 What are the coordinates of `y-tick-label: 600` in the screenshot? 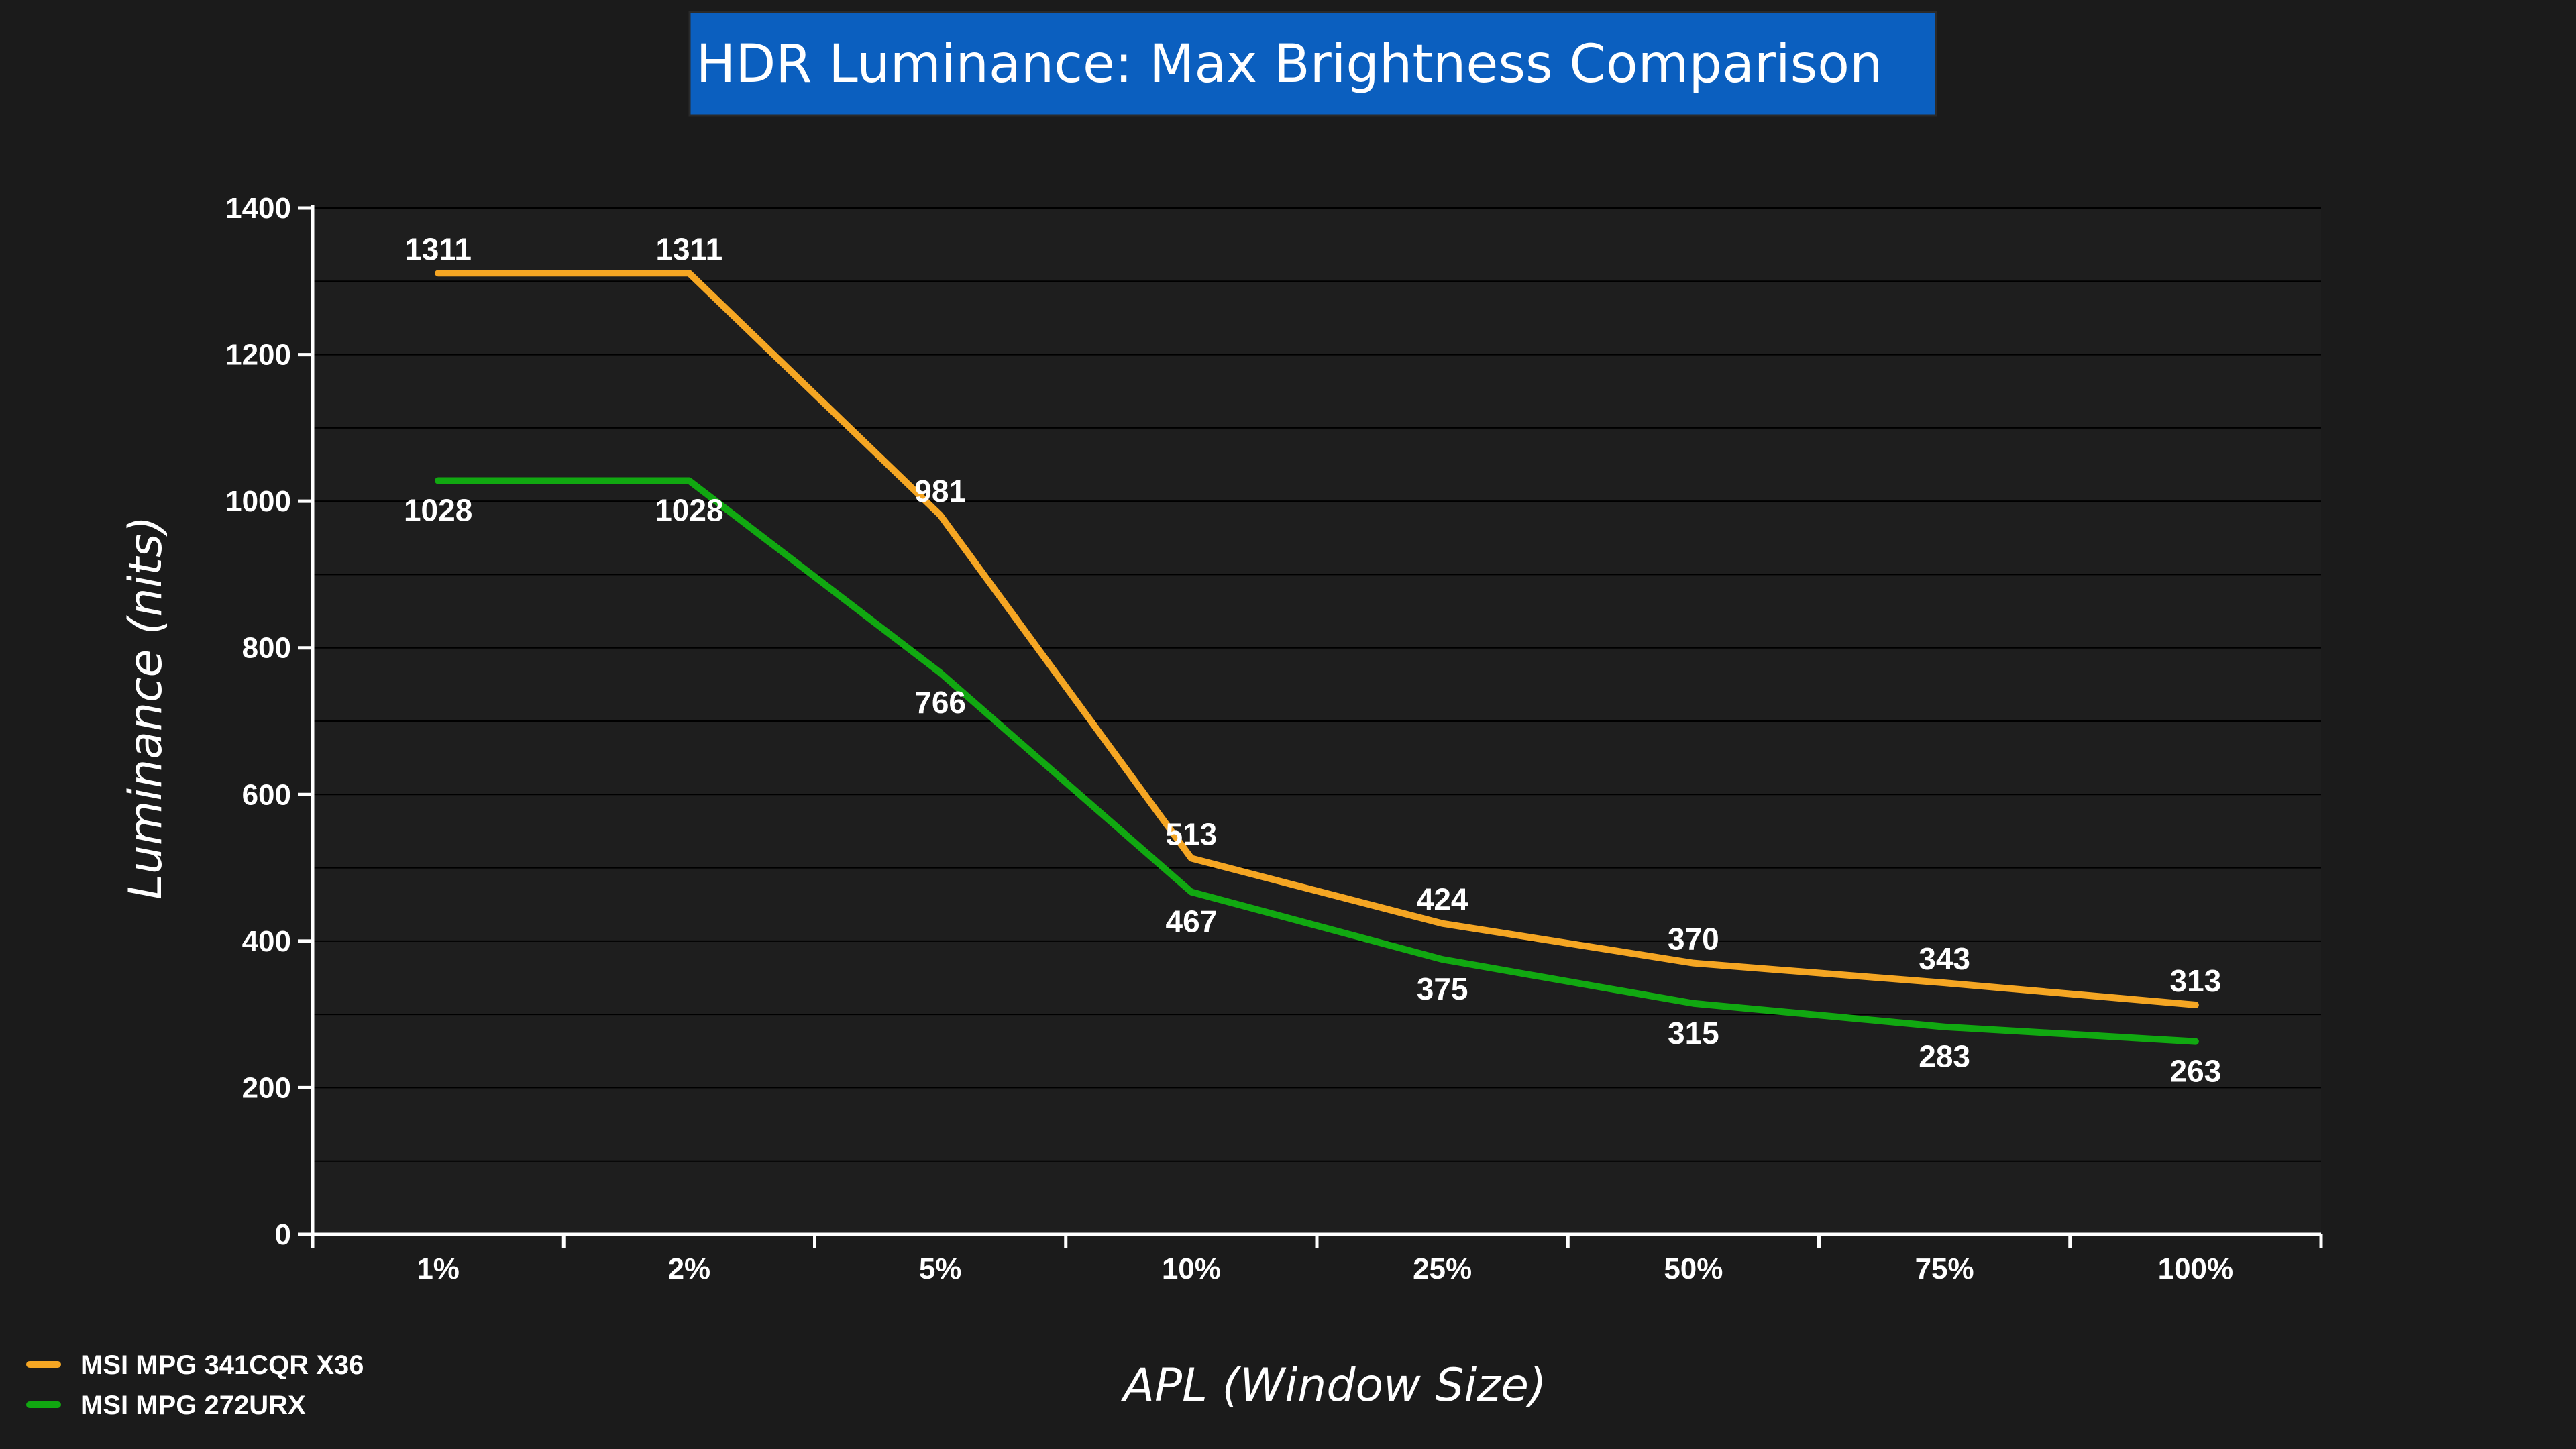 It's located at (266, 794).